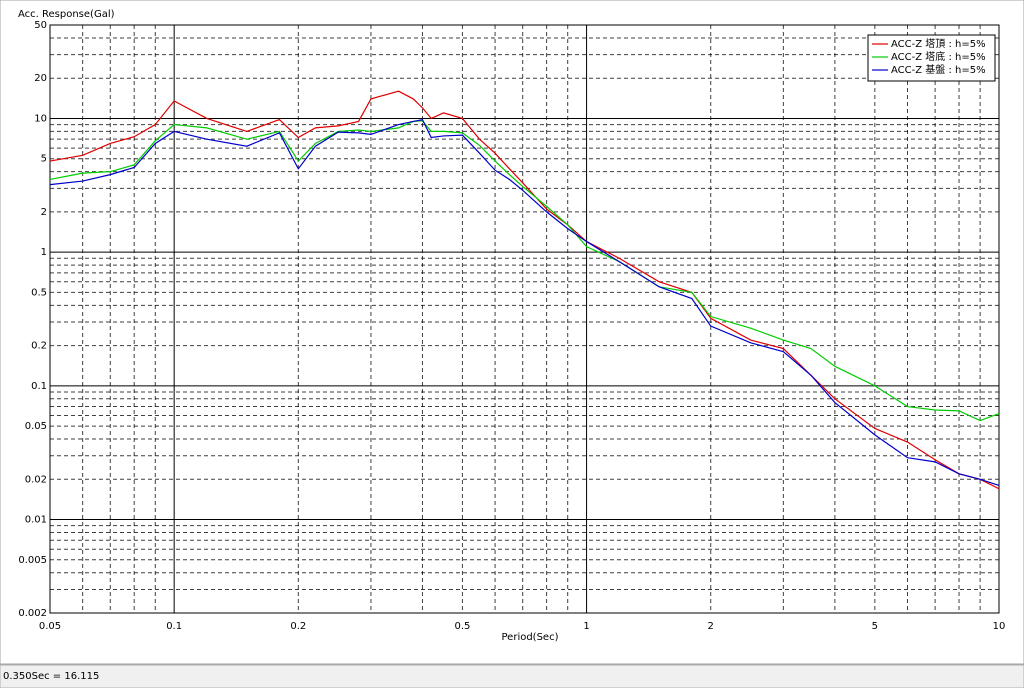  What do you see at coordinates (999, 626) in the screenshot?
I see `x-tick-label: 10` at bounding box center [999, 626].